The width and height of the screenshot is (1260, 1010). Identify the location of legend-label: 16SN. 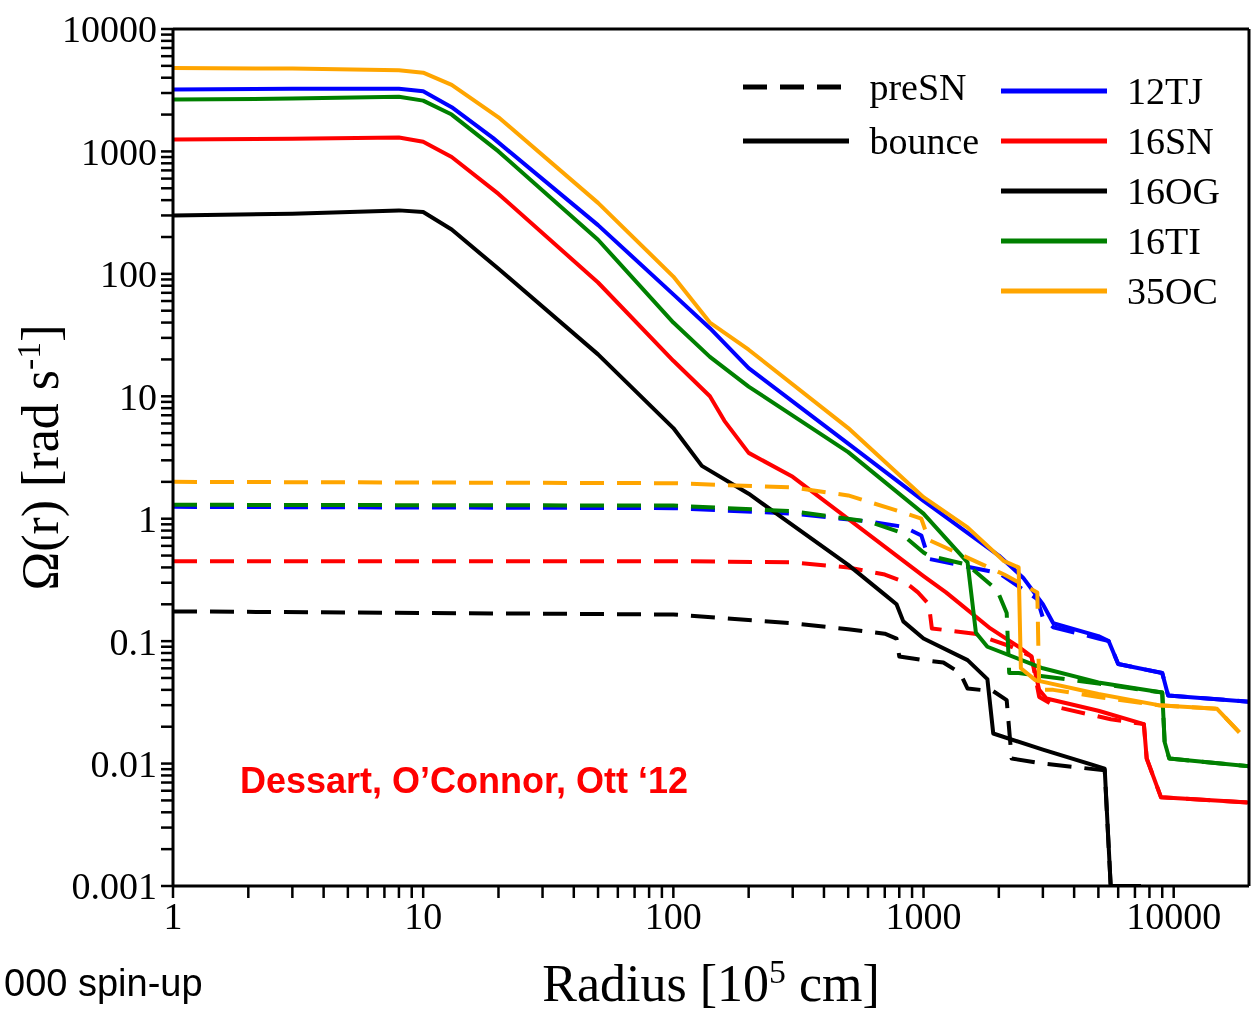
(1170, 141).